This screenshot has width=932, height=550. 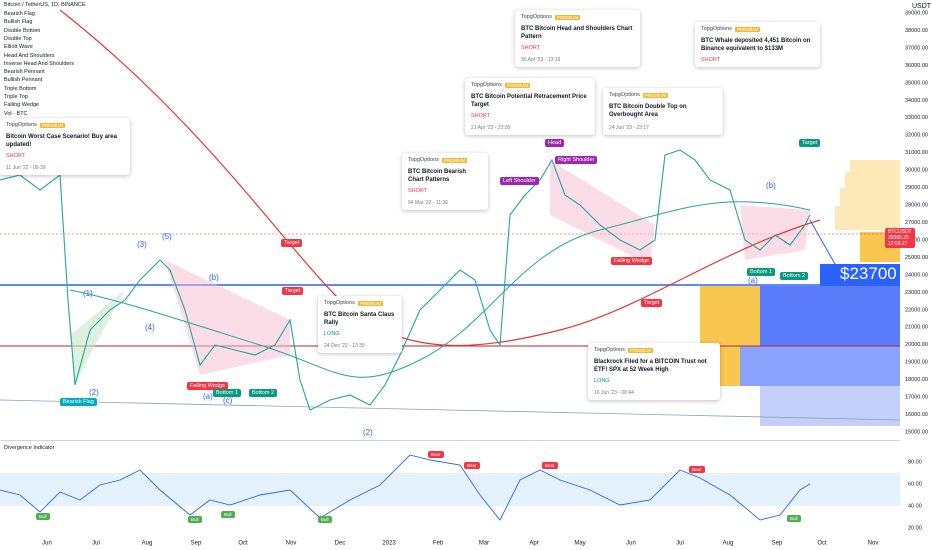 What do you see at coordinates (868, 274) in the screenshot?
I see `level-label: $23700` at bounding box center [868, 274].